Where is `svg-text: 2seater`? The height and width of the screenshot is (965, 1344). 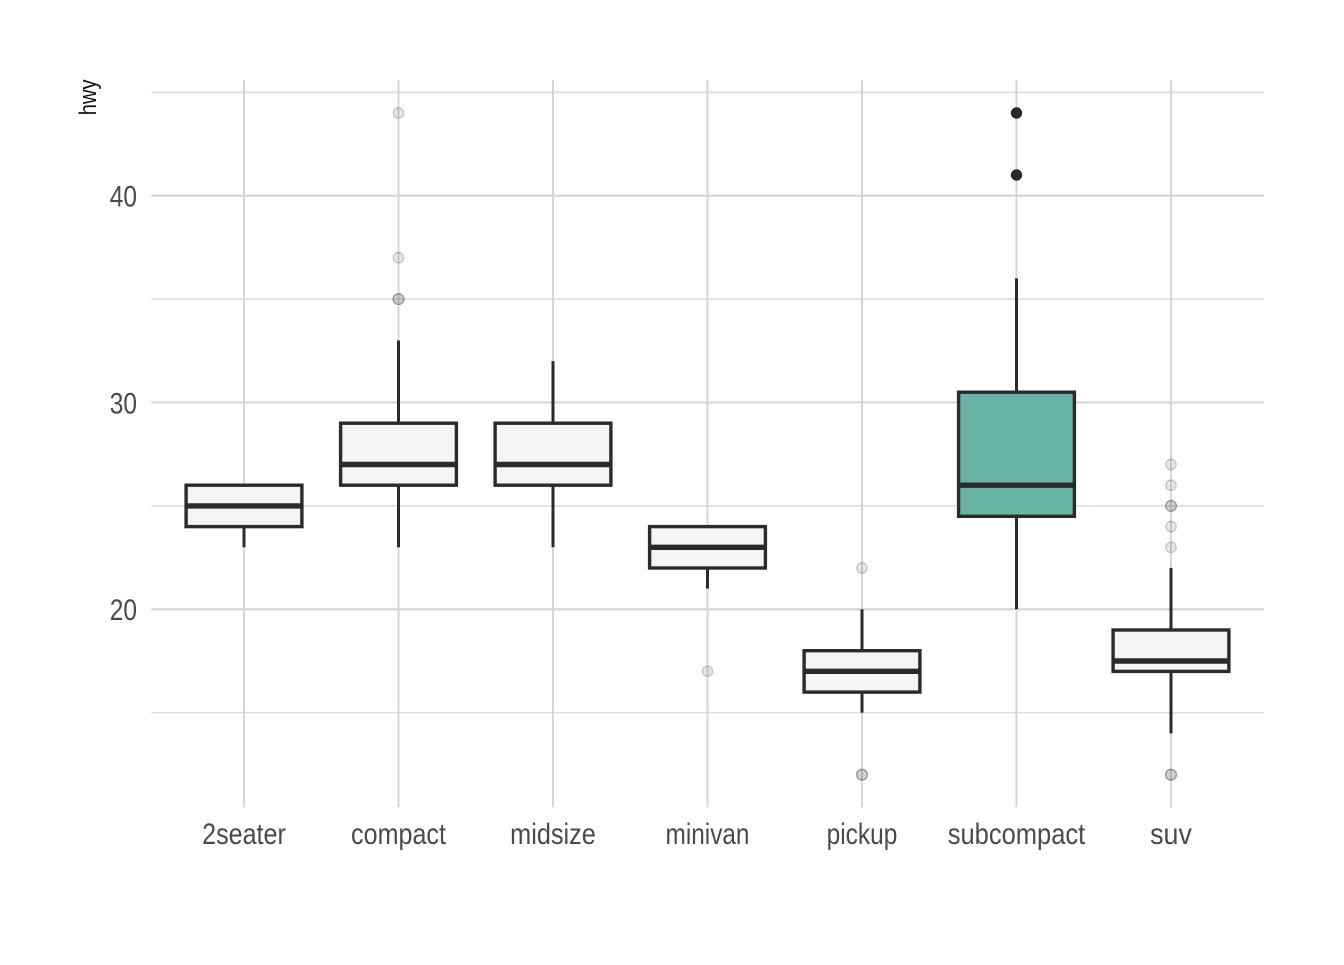
svg-text: 2seater is located at coordinates (244, 834).